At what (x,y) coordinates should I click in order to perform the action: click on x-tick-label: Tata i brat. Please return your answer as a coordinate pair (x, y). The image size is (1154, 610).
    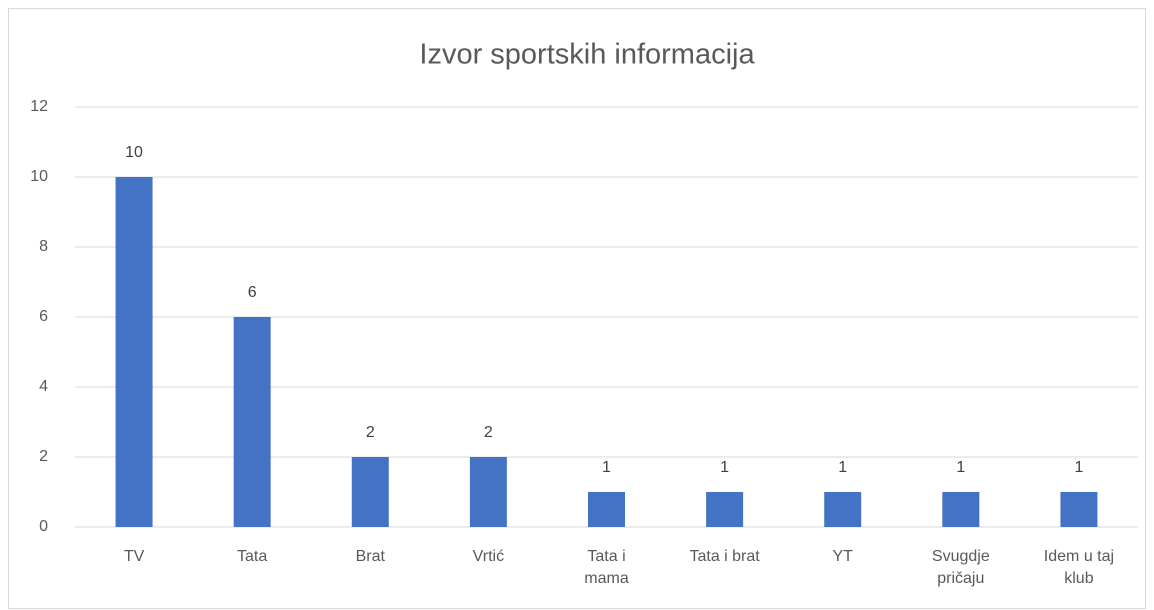
    Looking at the image, I should click on (724, 556).